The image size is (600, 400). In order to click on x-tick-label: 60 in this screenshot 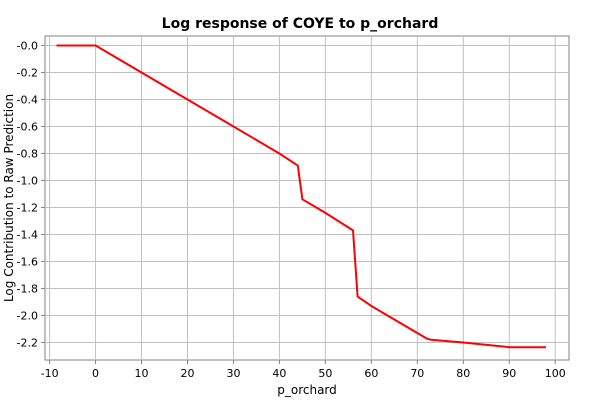, I will do `click(371, 373)`.